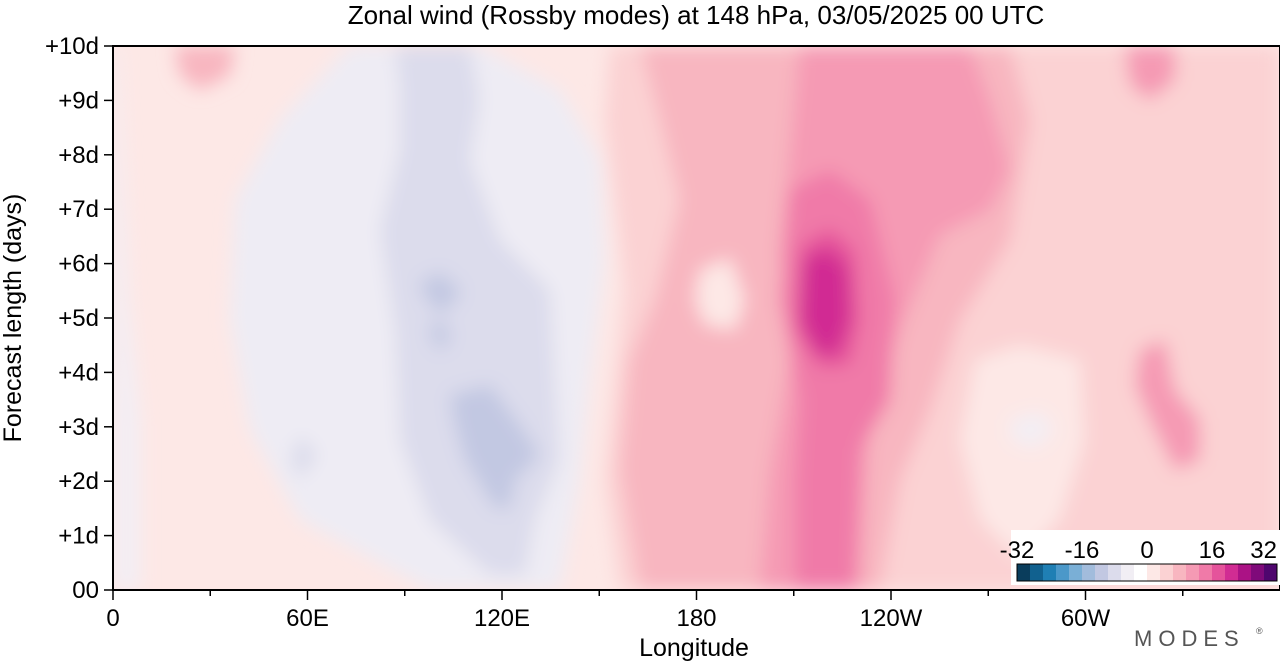  What do you see at coordinates (112, 618) in the screenshot?
I see `x-tick-label: 0` at bounding box center [112, 618].